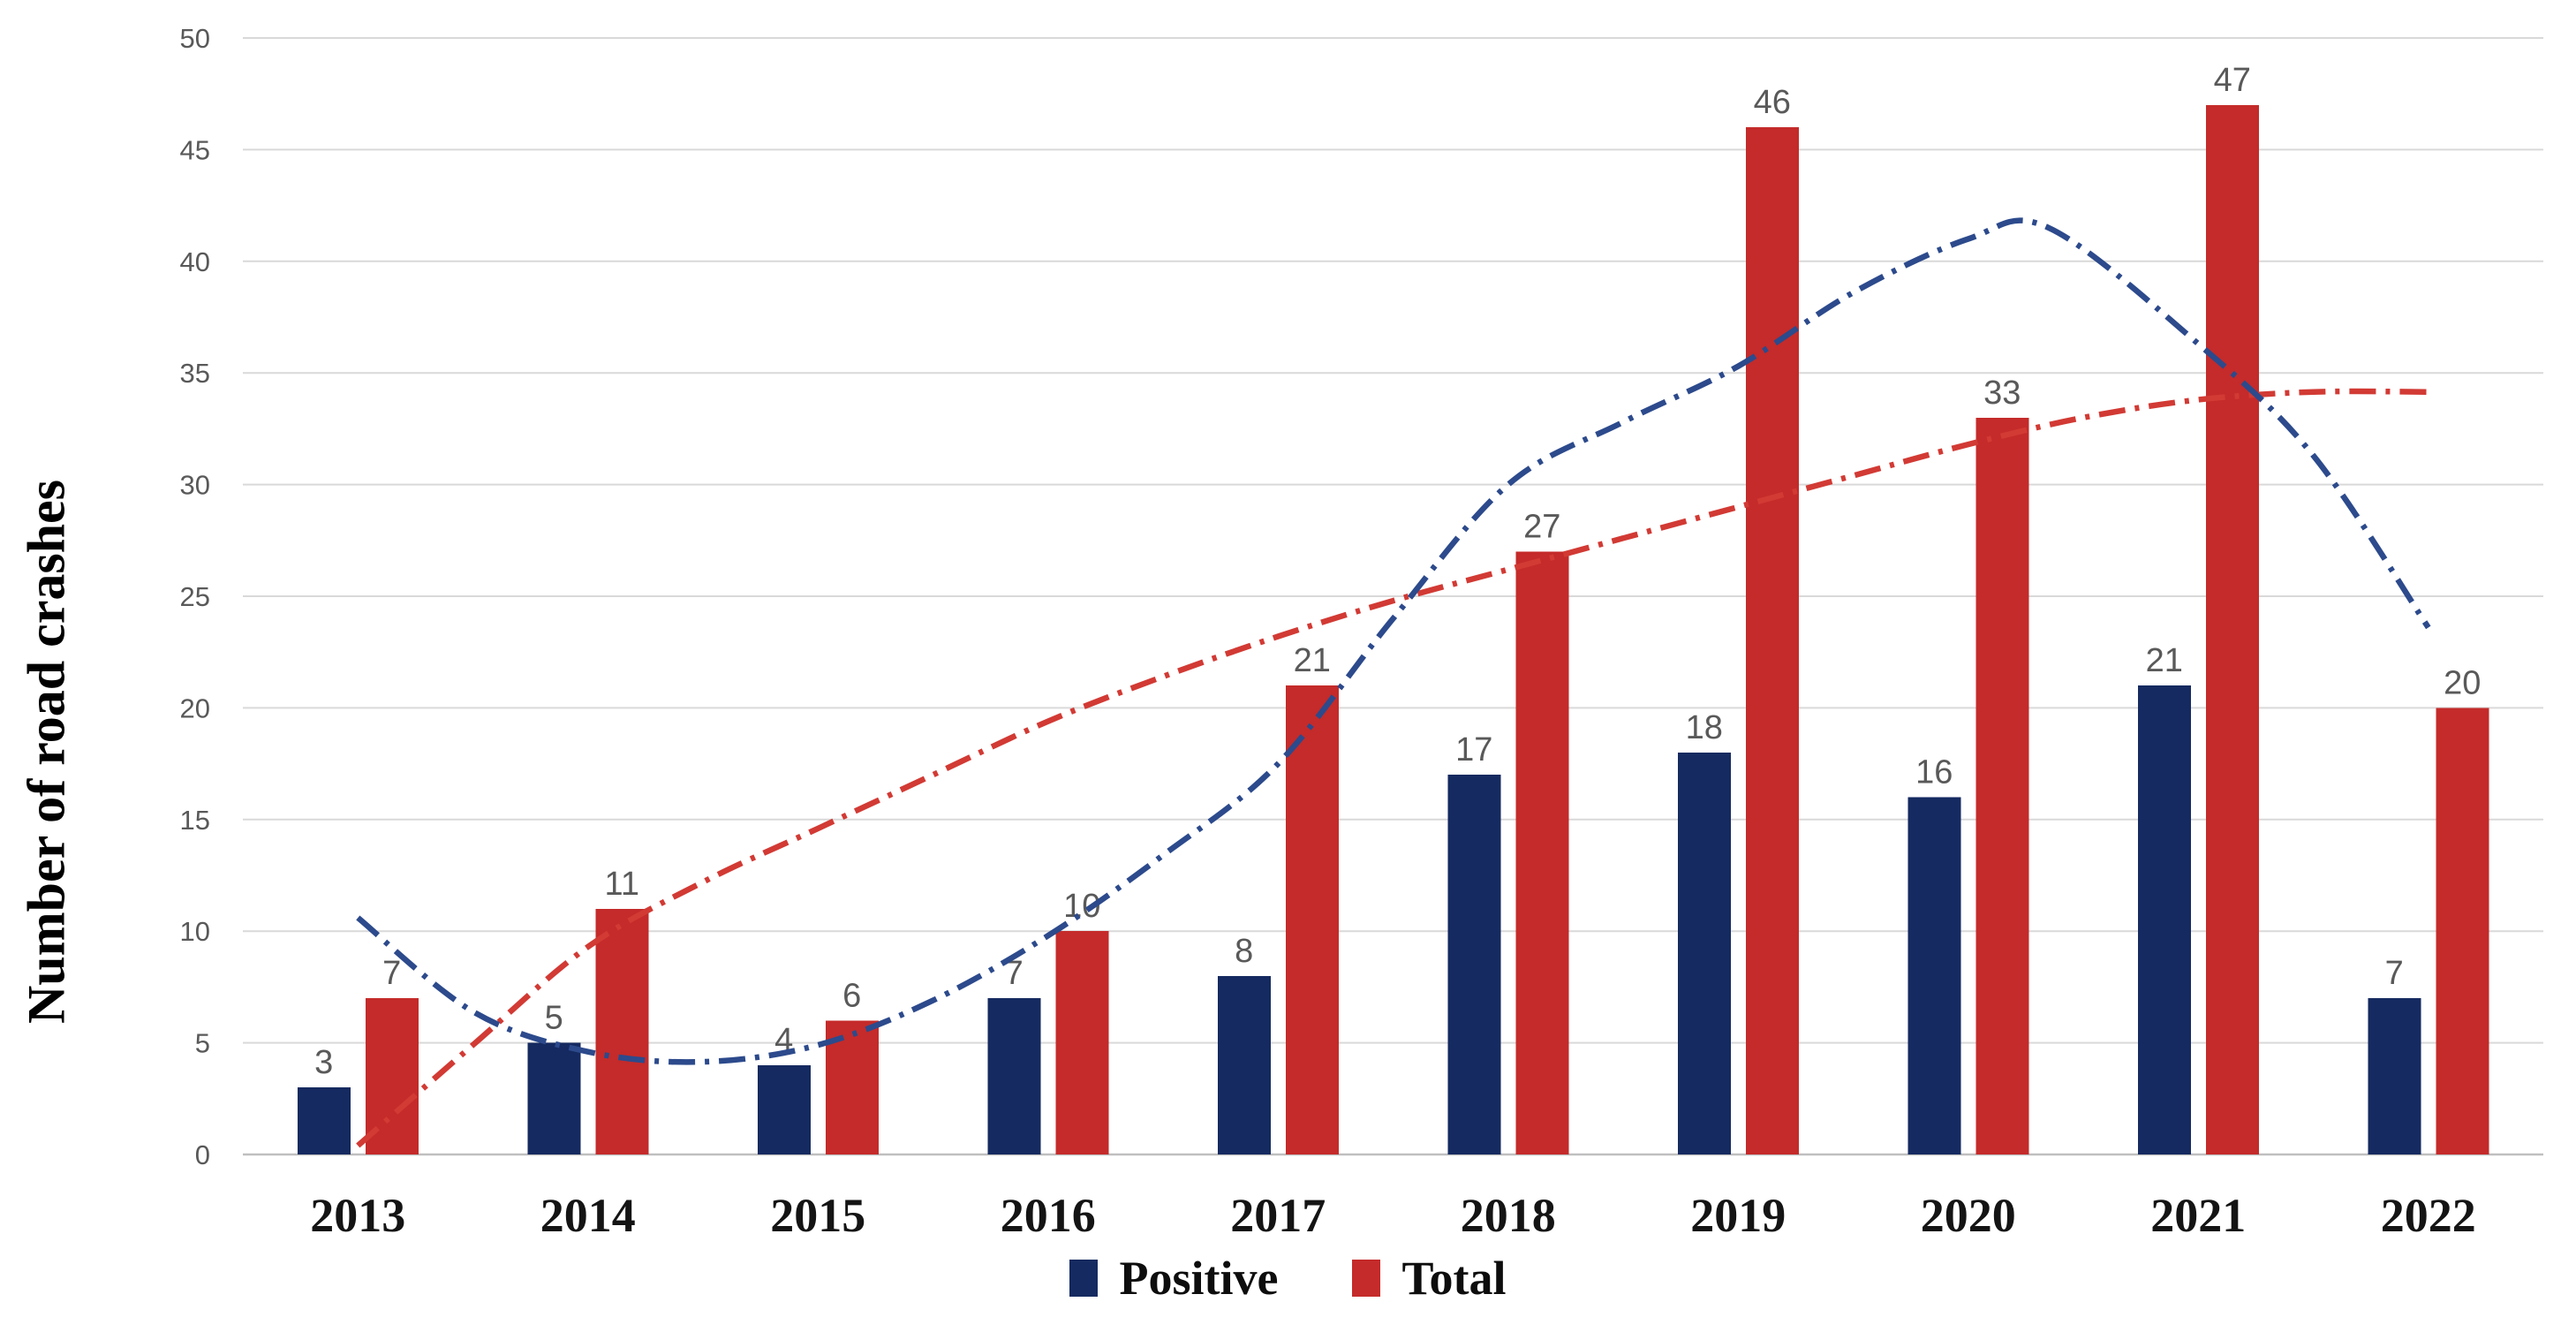  Describe the element at coordinates (2164, 660) in the screenshot. I see `bar-value-label-positive-2021: 21` at that location.